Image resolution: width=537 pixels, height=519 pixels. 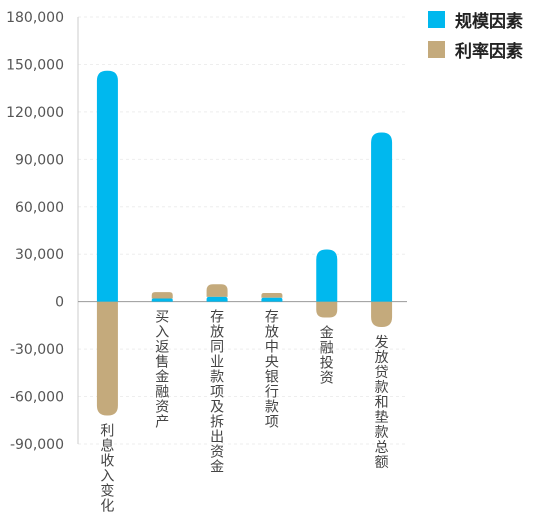 I want to click on legend-item-scale: 规模因素, so click(x=475, y=19).